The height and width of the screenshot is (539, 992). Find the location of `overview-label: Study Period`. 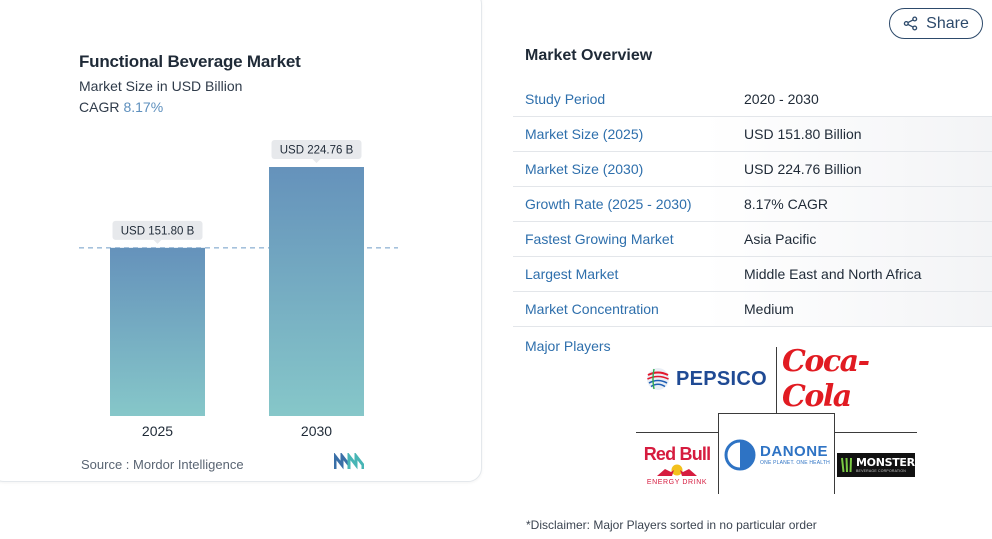

overview-label: Study Period is located at coordinates (565, 99).